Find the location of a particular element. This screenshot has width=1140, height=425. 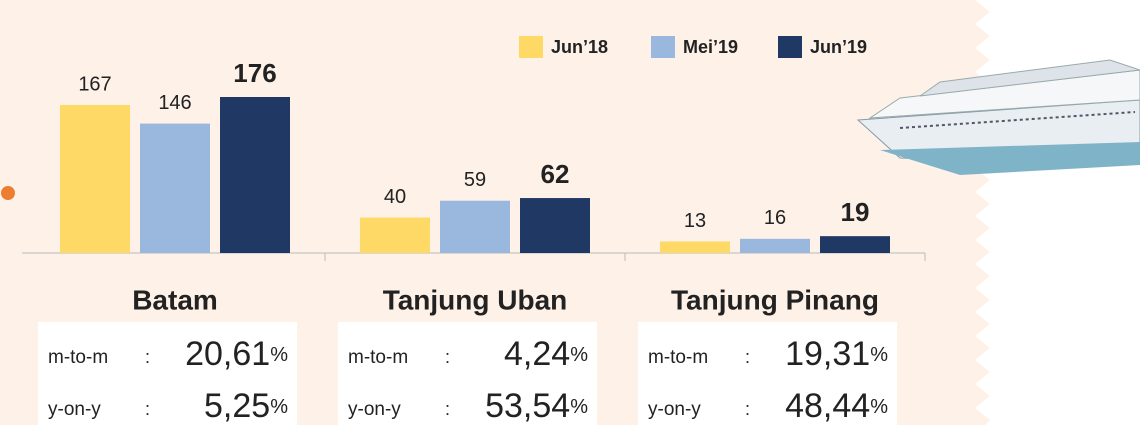

data-label: 16 is located at coordinates (775, 218).